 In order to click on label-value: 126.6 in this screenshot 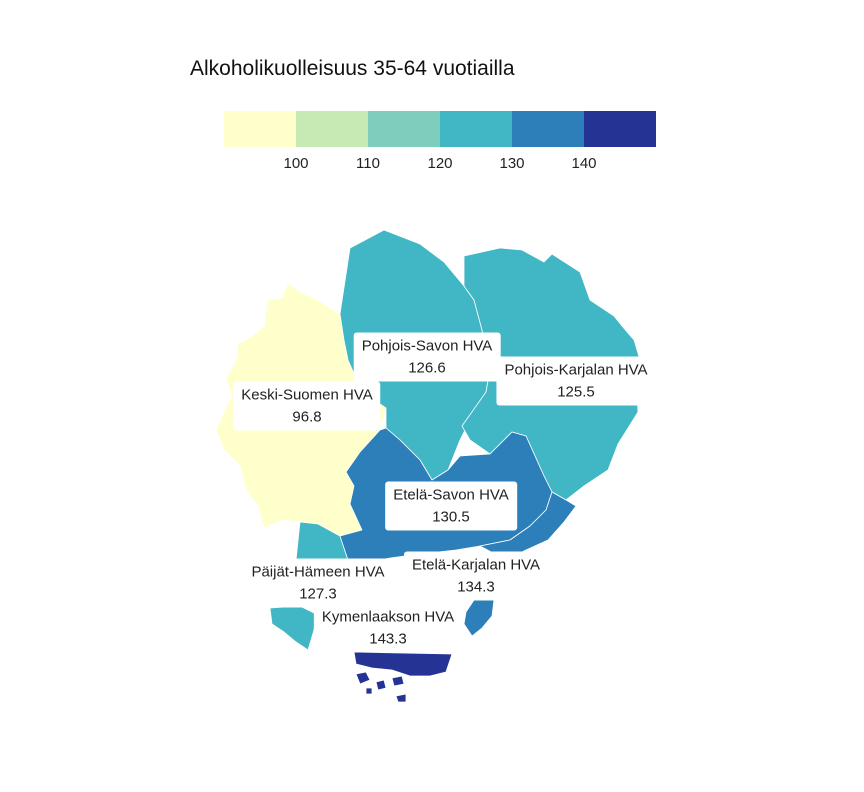, I will do `click(427, 368)`.